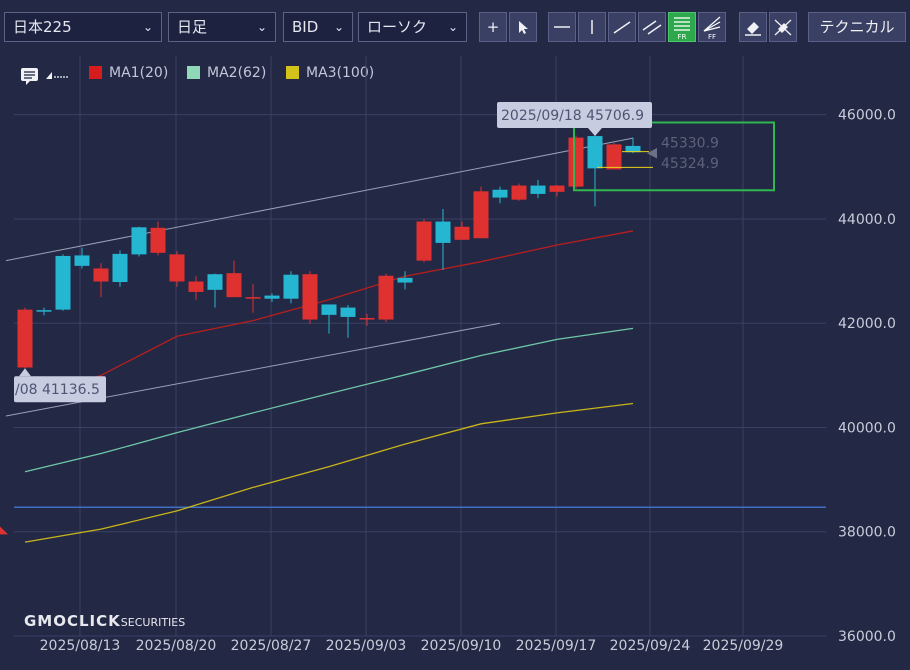 Image resolution: width=910 pixels, height=670 pixels. I want to click on brand-name: GMOCLICK, so click(72, 621).